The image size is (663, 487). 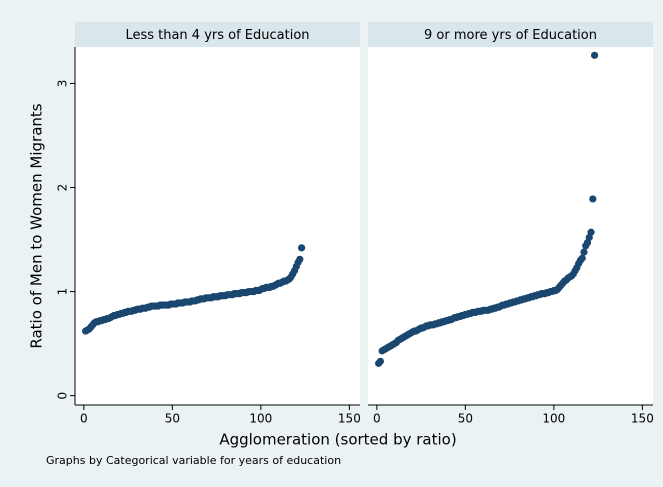 I want to click on y-tick-label: 1, so click(x=63, y=292).